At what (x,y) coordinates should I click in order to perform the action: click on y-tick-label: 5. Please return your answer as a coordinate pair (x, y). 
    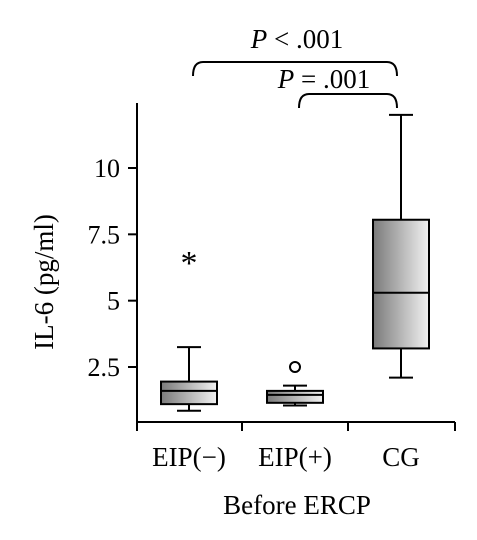
    Looking at the image, I should click on (113, 301).